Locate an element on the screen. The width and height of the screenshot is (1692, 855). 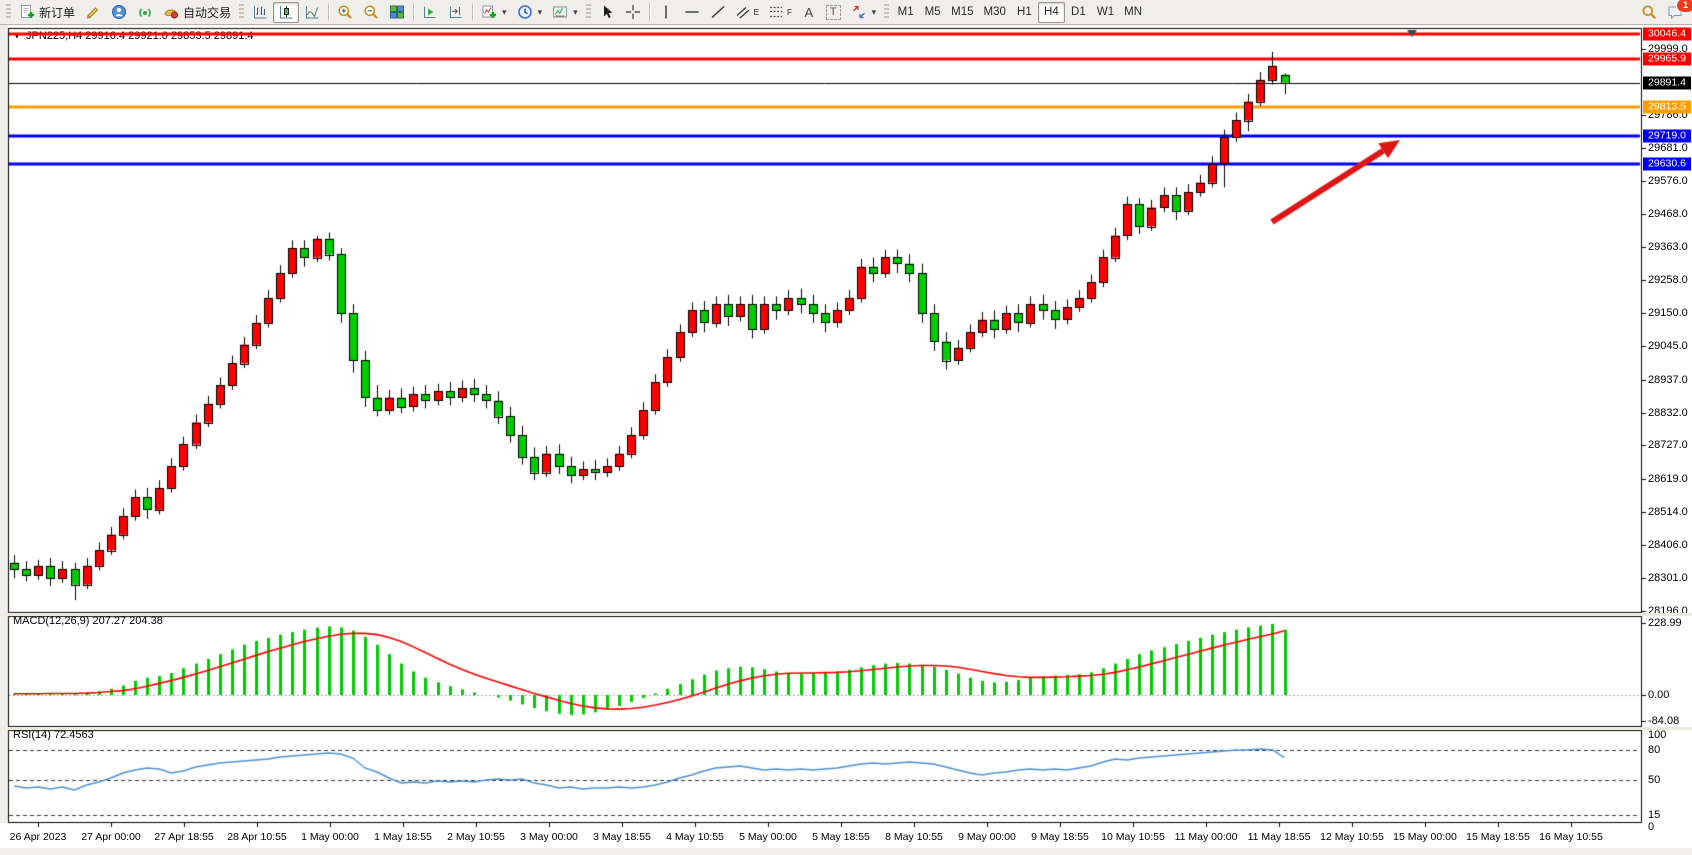
price-tick-label: 28619.0 is located at coordinates (1668, 479).